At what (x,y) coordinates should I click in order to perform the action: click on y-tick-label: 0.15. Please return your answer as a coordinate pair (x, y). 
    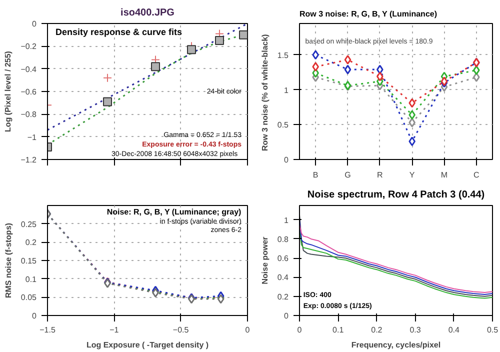
    Looking at the image, I should click on (29, 261).